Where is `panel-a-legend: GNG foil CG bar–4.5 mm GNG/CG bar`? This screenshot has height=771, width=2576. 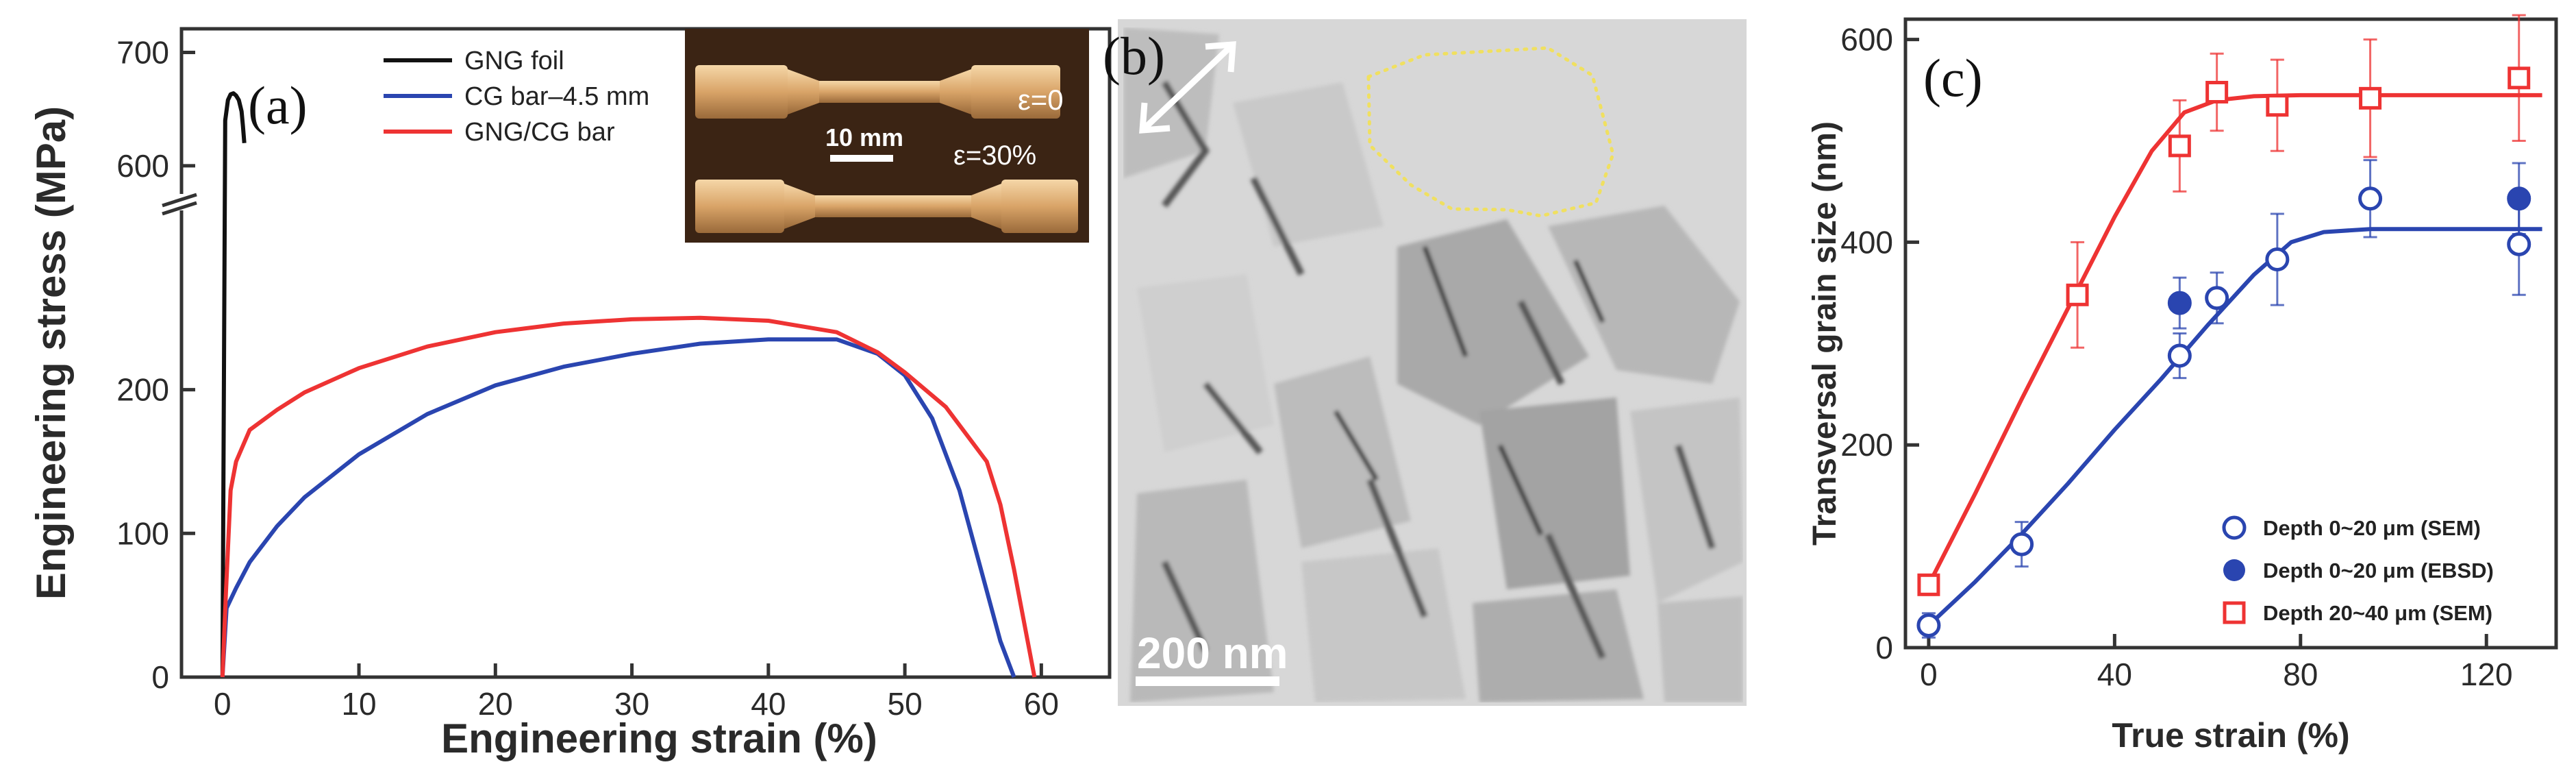 panel-a-legend: GNG foil CG bar–4.5 mm GNG/CG bar is located at coordinates (516, 97).